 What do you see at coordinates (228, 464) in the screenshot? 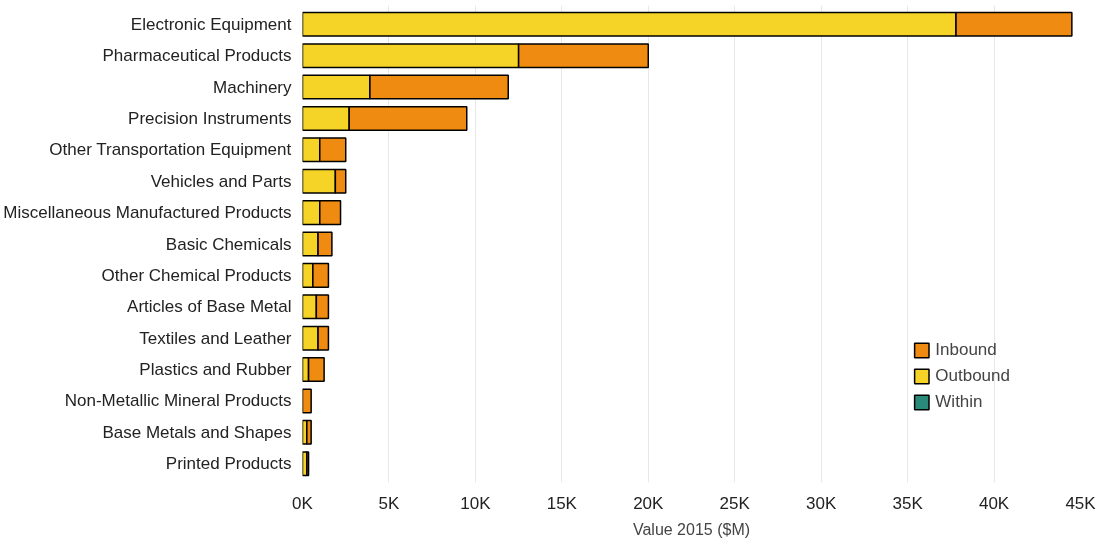
I see `y-tick-label: Printed Products` at bounding box center [228, 464].